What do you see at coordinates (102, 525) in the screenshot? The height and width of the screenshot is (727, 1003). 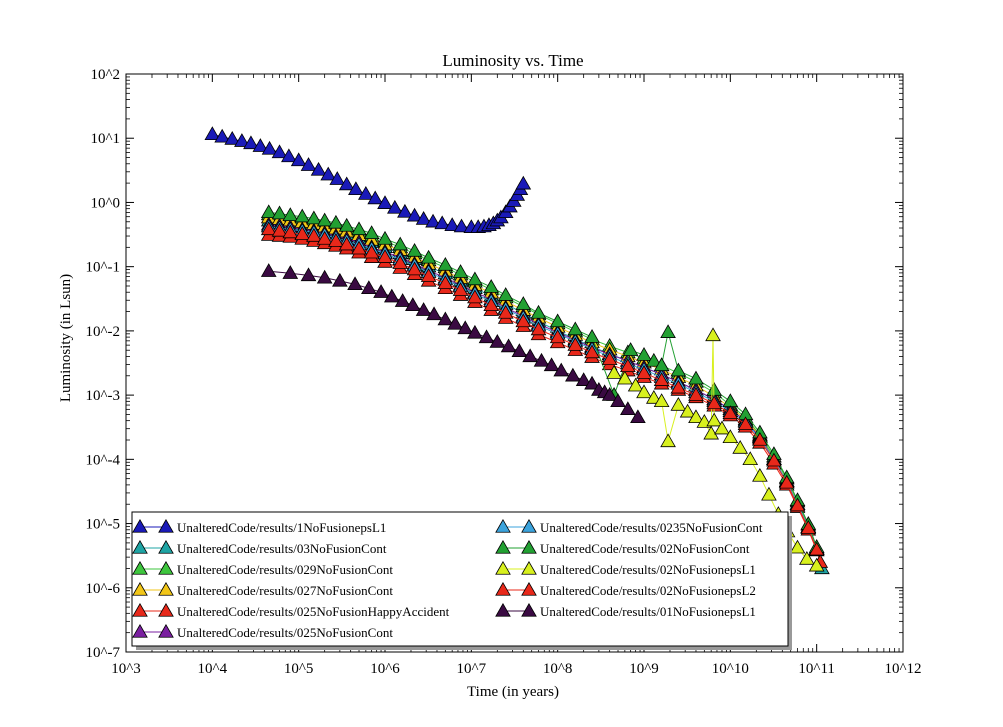 I see `y-tick-label: 10^-5` at bounding box center [102, 525].